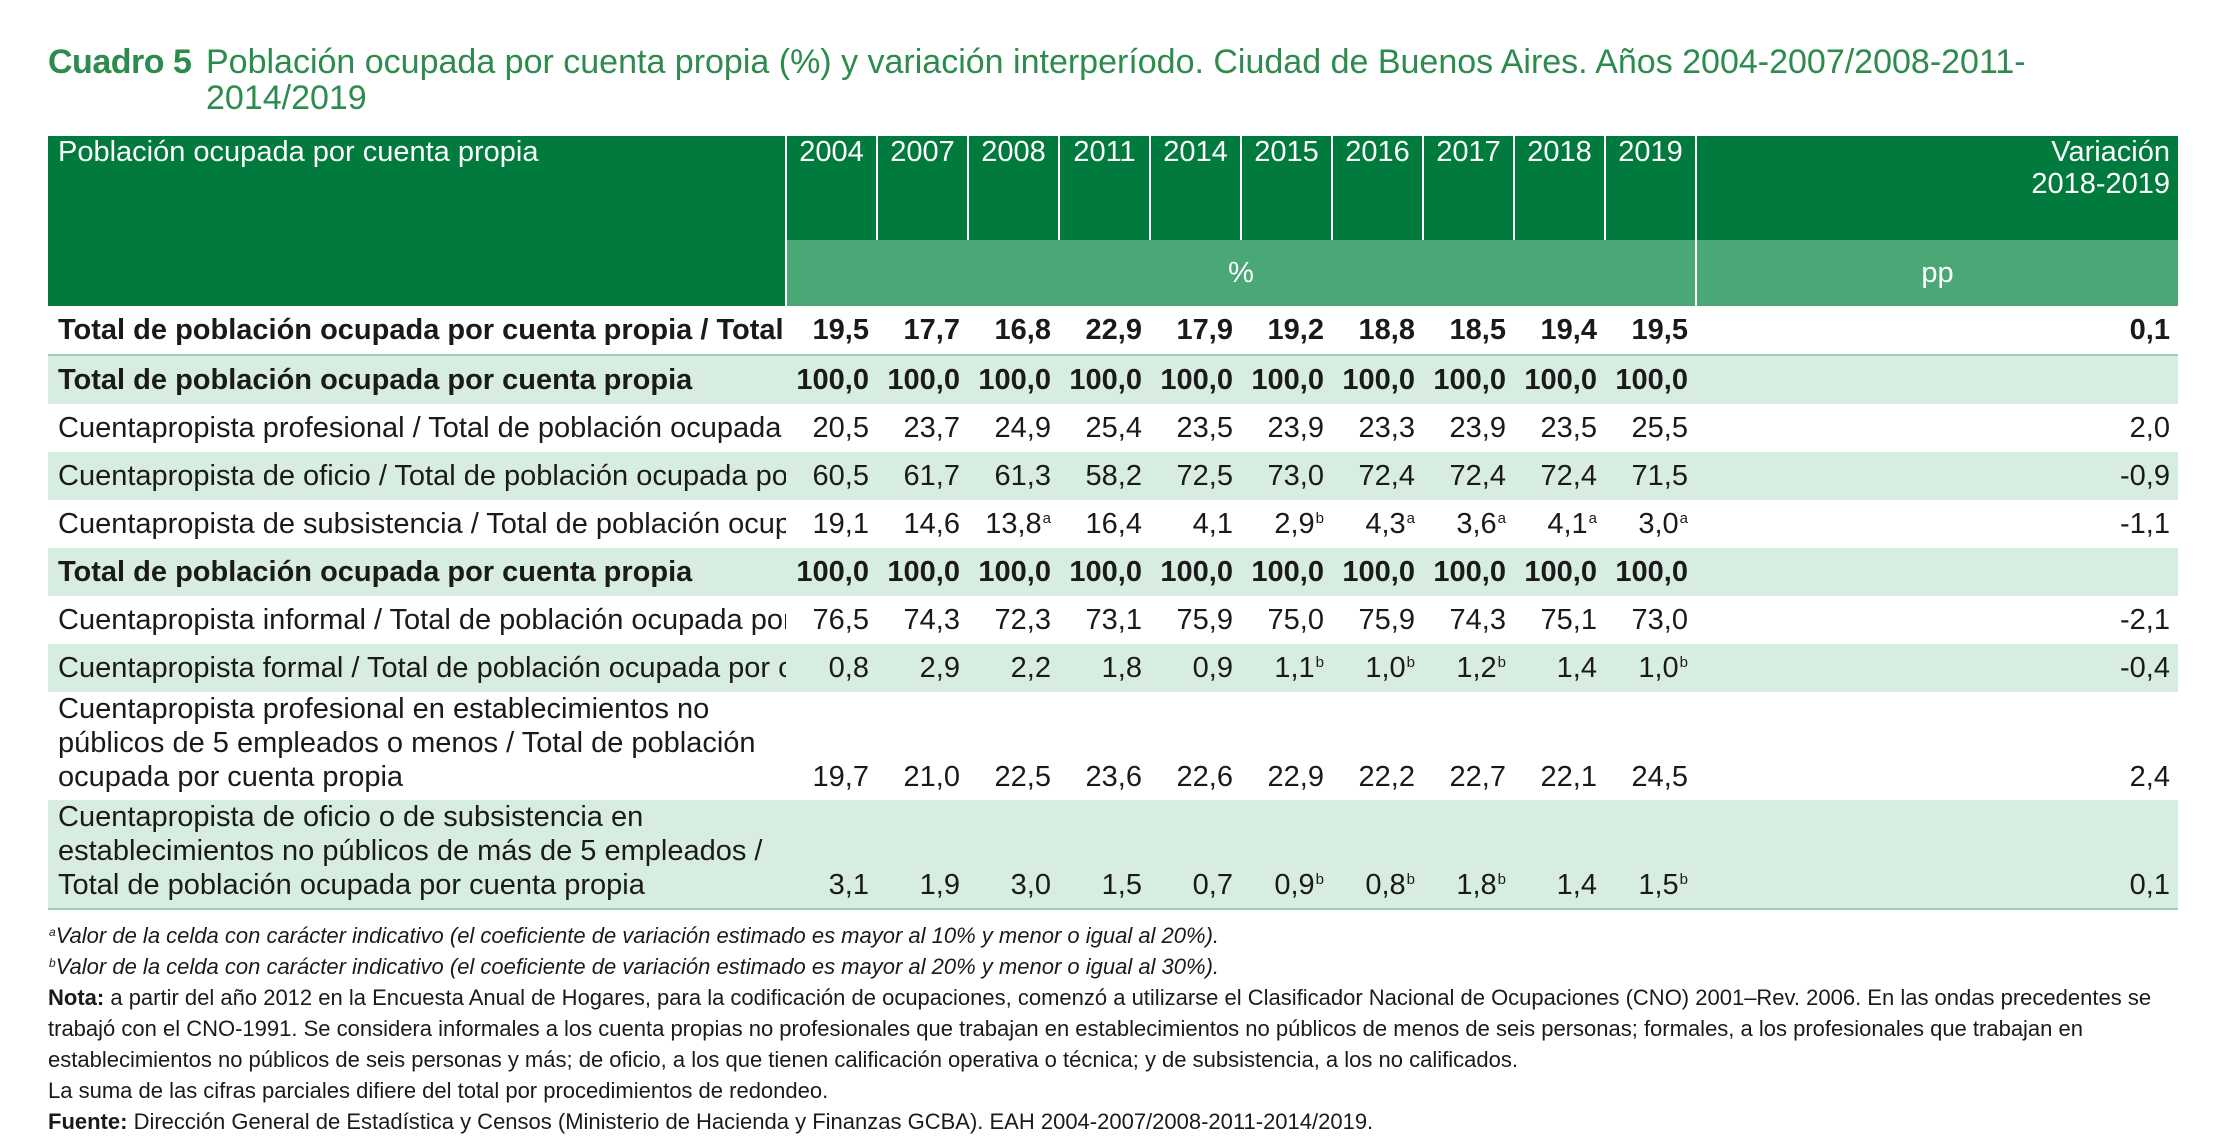  Describe the element at coordinates (1937, 572) in the screenshot. I see `variation-cell` at that location.